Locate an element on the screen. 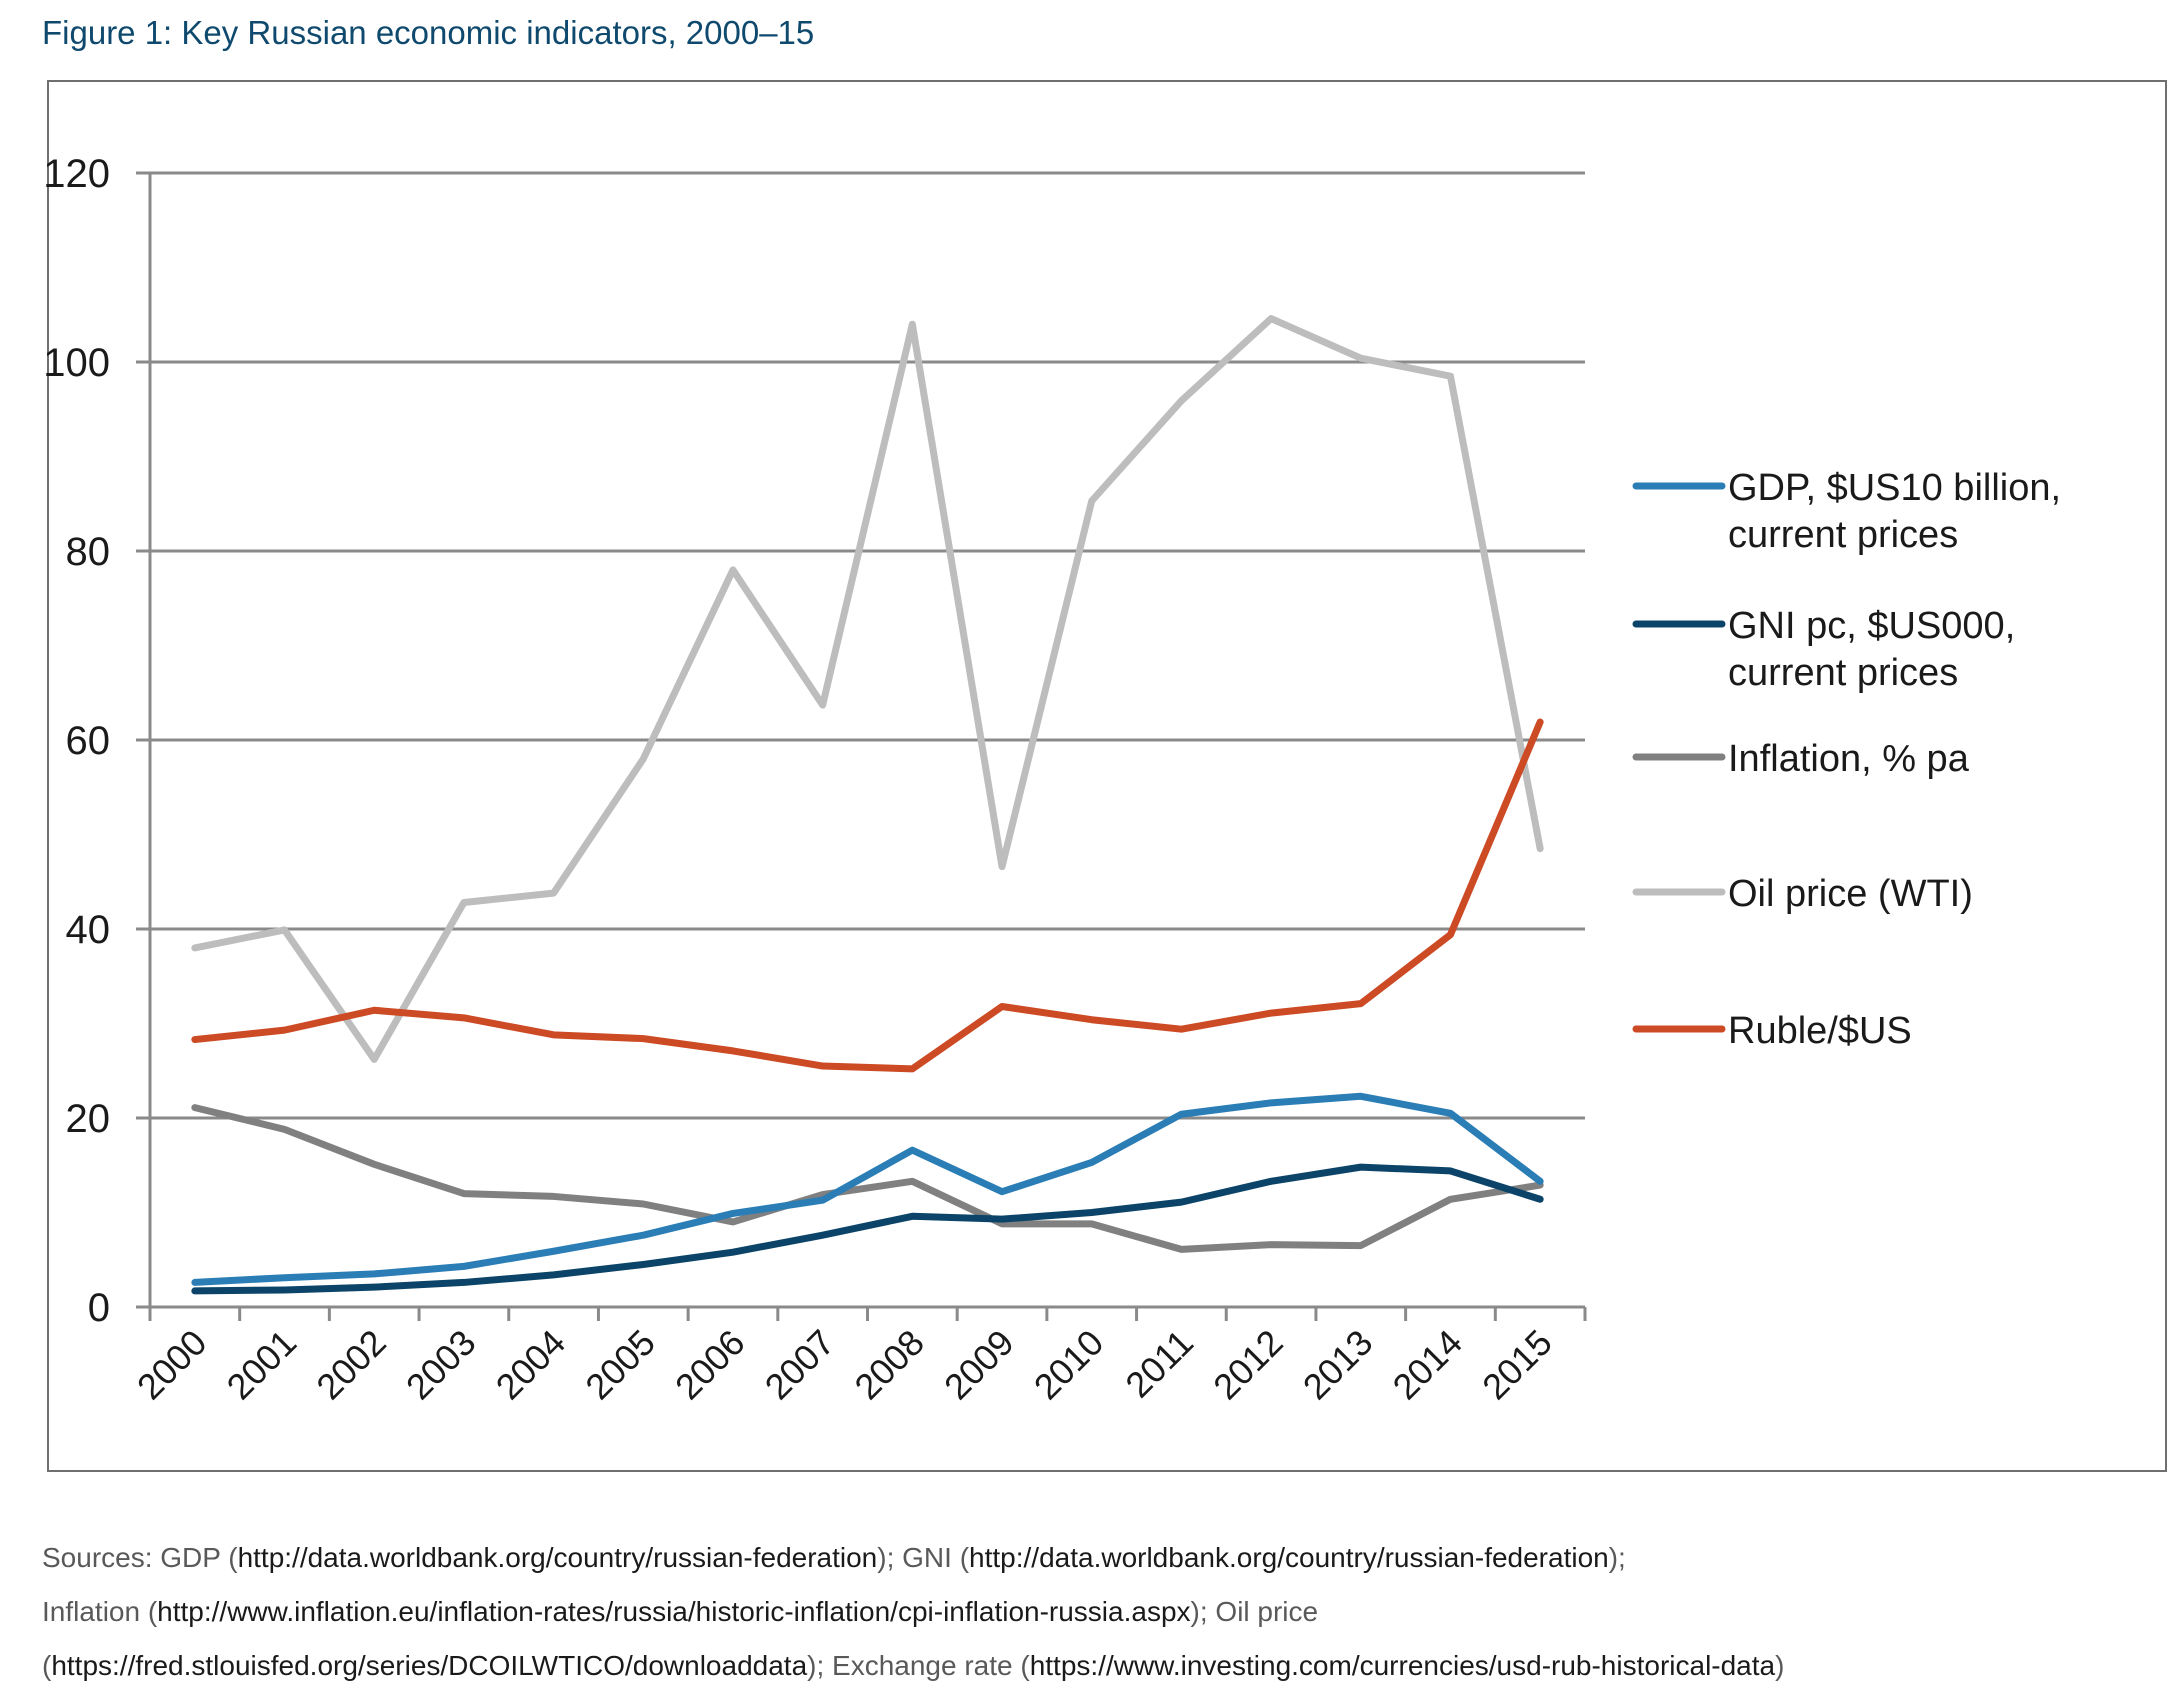 The height and width of the screenshot is (1704, 2172). y-tick-label: 20 is located at coordinates (88, 1119).